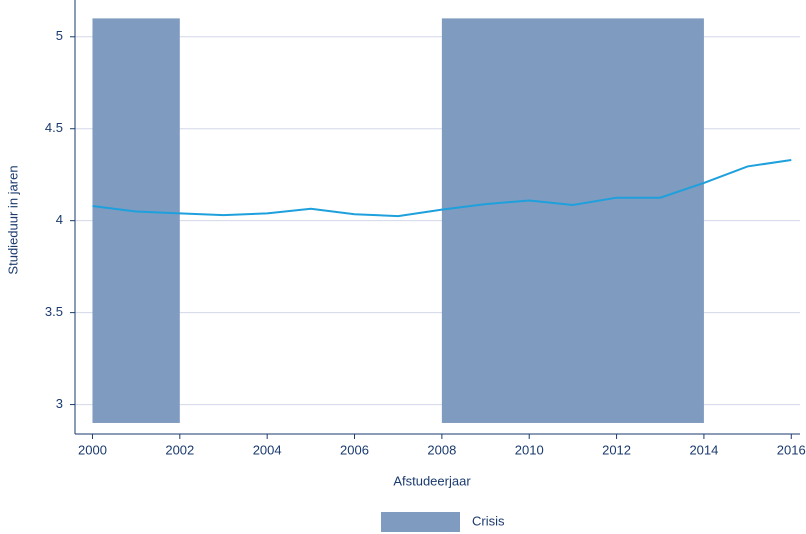 The height and width of the screenshot is (534, 806). Describe the element at coordinates (488, 520) in the screenshot. I see `legend-label: Crisis` at that location.